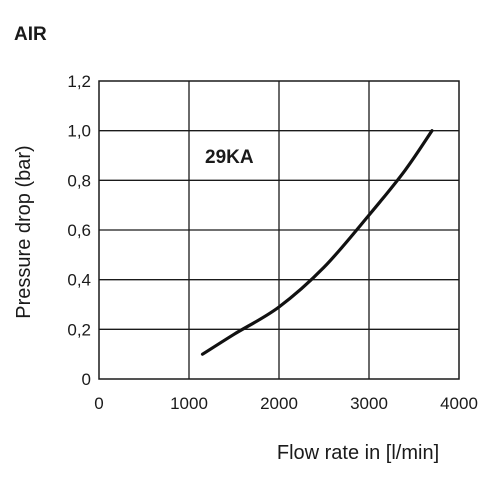 Image resolution: width=480 pixels, height=485 pixels. What do you see at coordinates (189, 403) in the screenshot?
I see `x-tick-label: 1000` at bounding box center [189, 403].